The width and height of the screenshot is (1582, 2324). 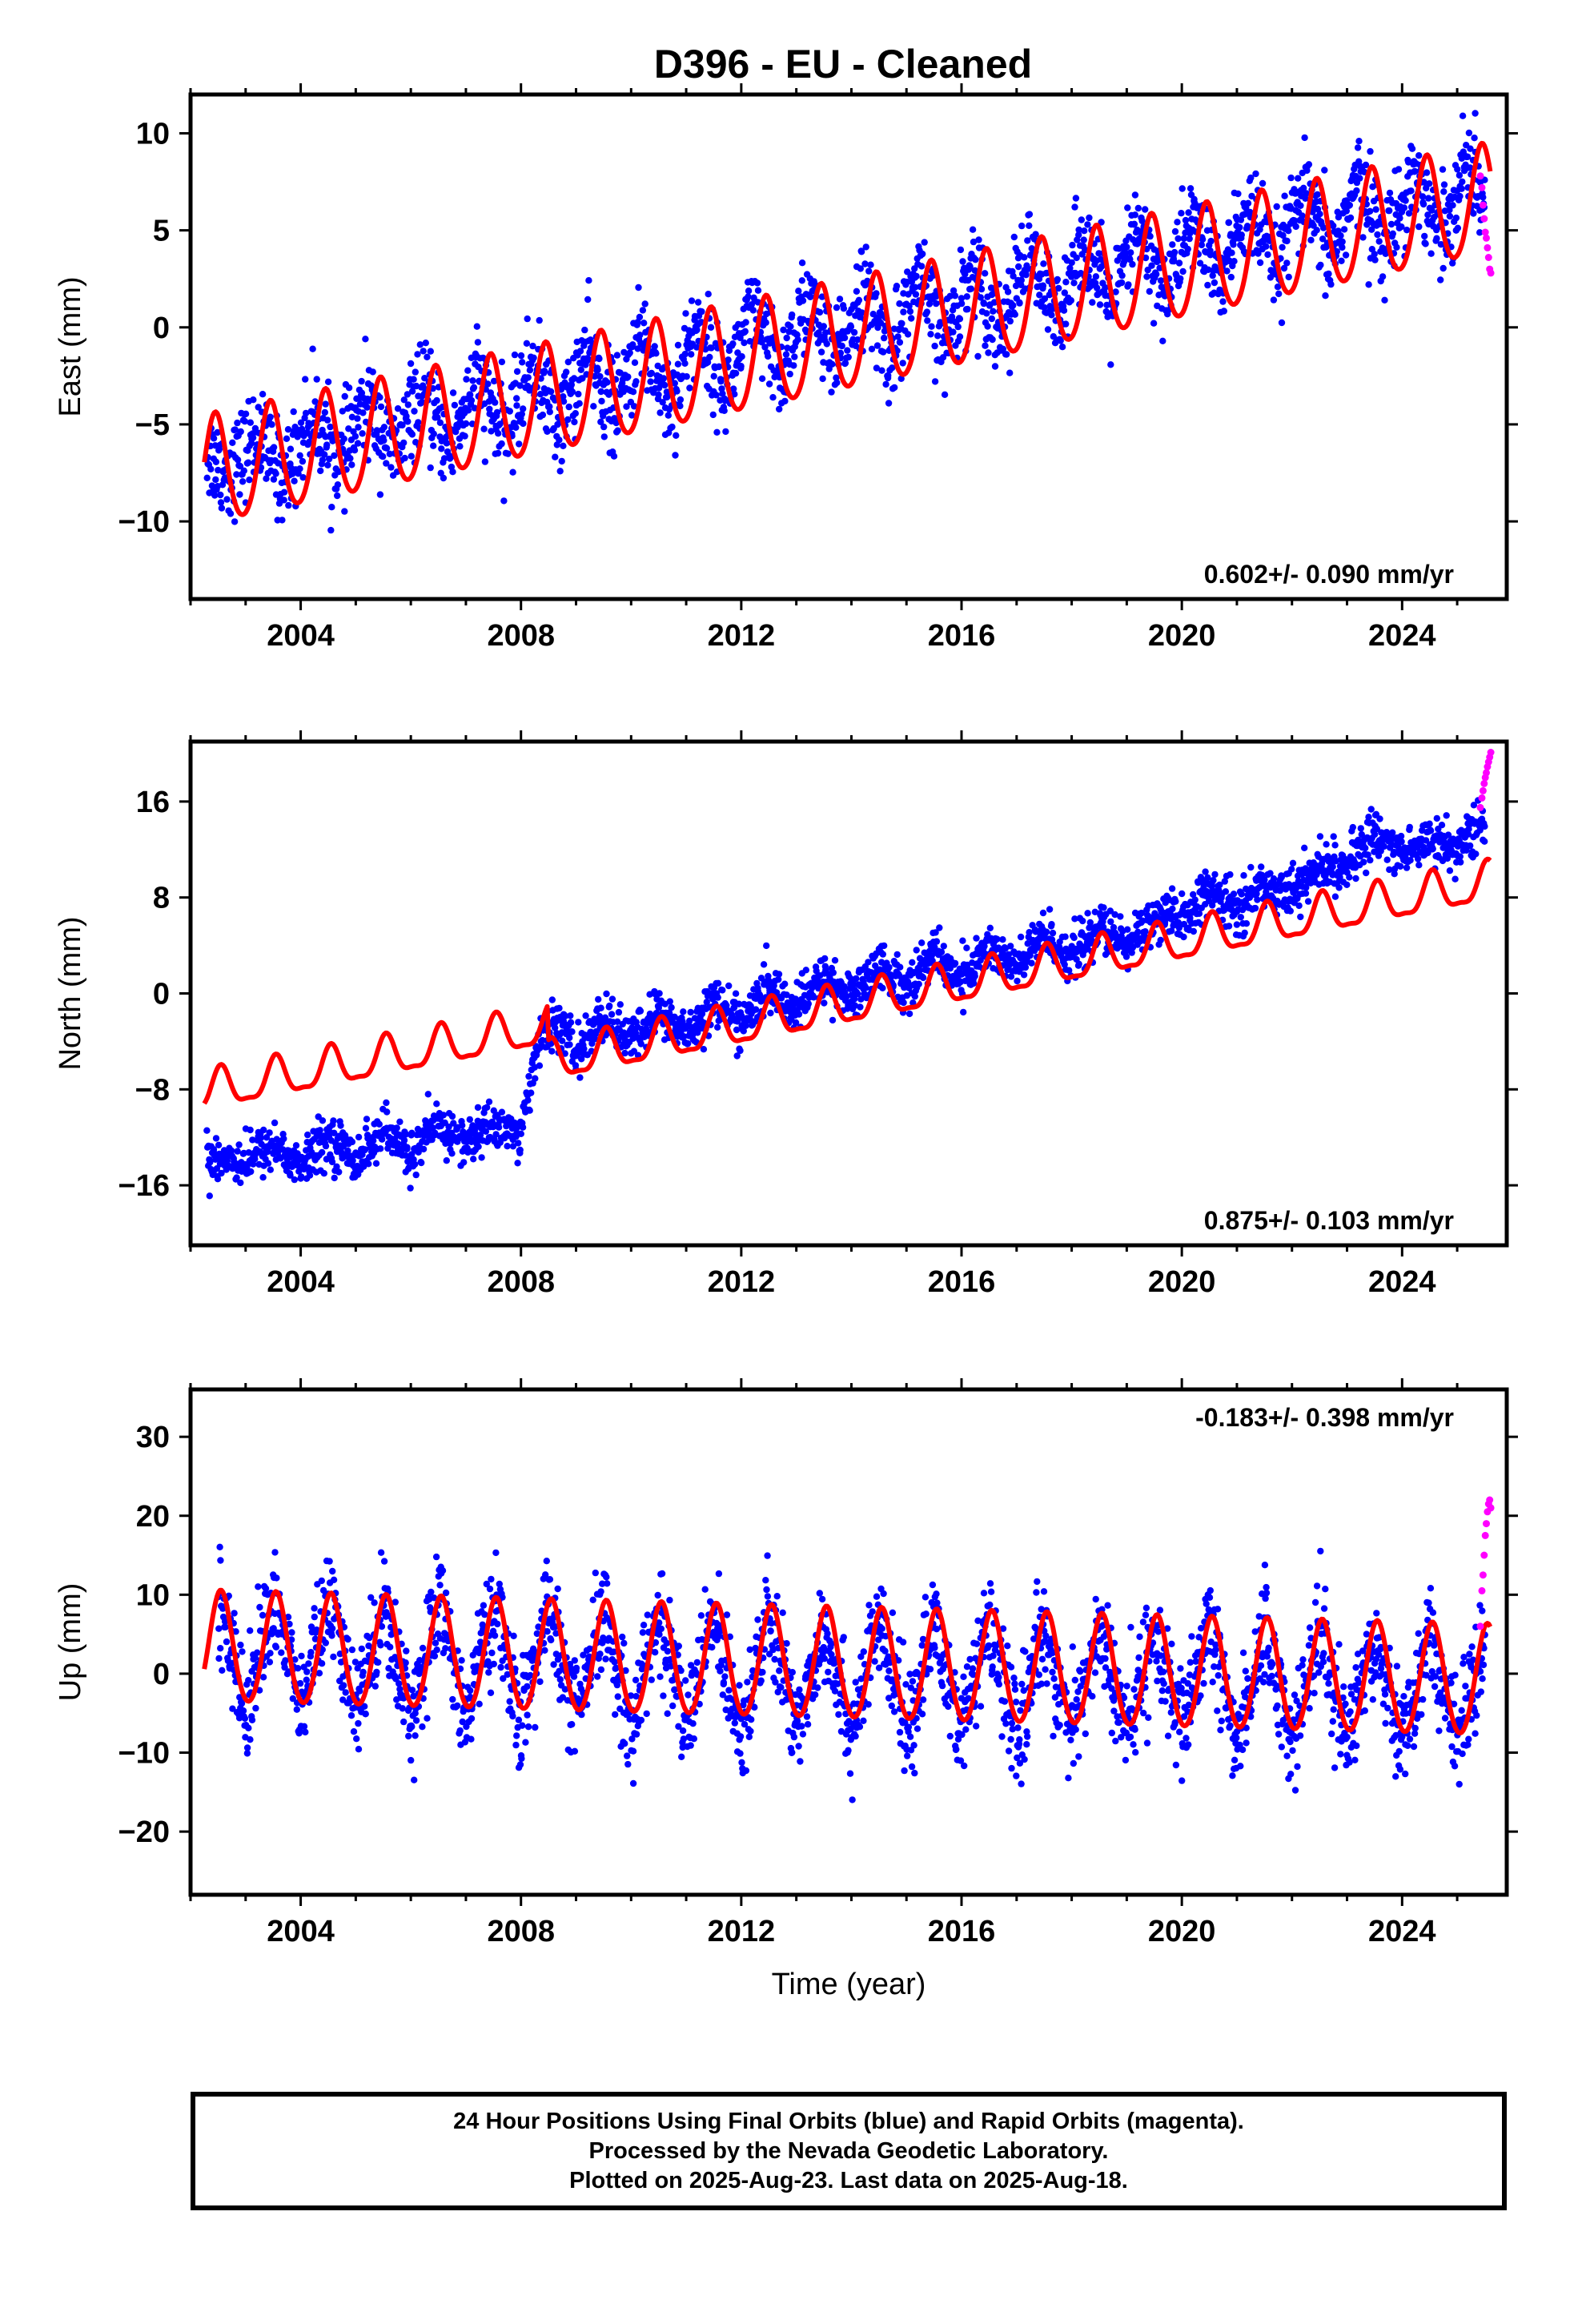 What do you see at coordinates (847, 980) in the screenshot?
I see `model-fit-line` at bounding box center [847, 980].